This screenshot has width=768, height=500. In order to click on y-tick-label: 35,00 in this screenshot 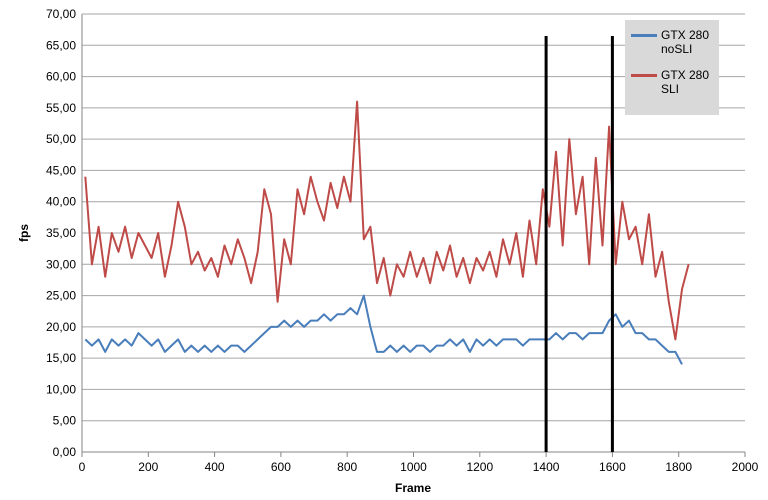, I will do `click(61, 233)`.